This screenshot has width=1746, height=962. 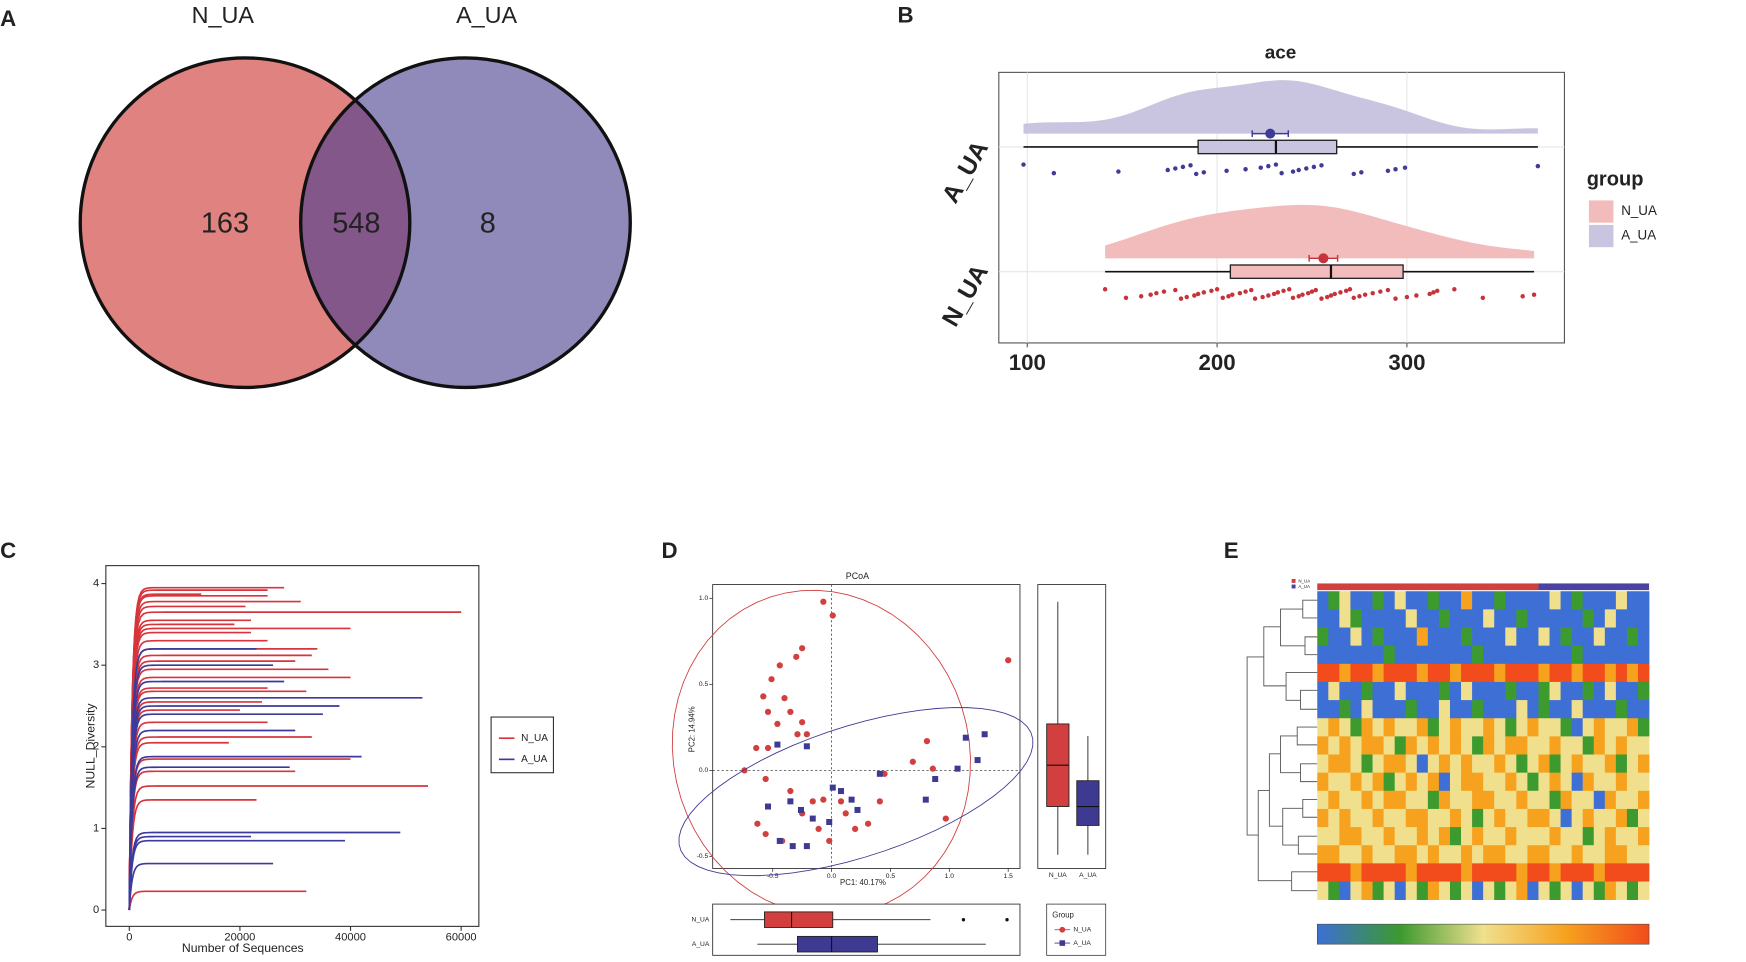 I want to click on x-tick-label: 100, so click(x=1027, y=362).